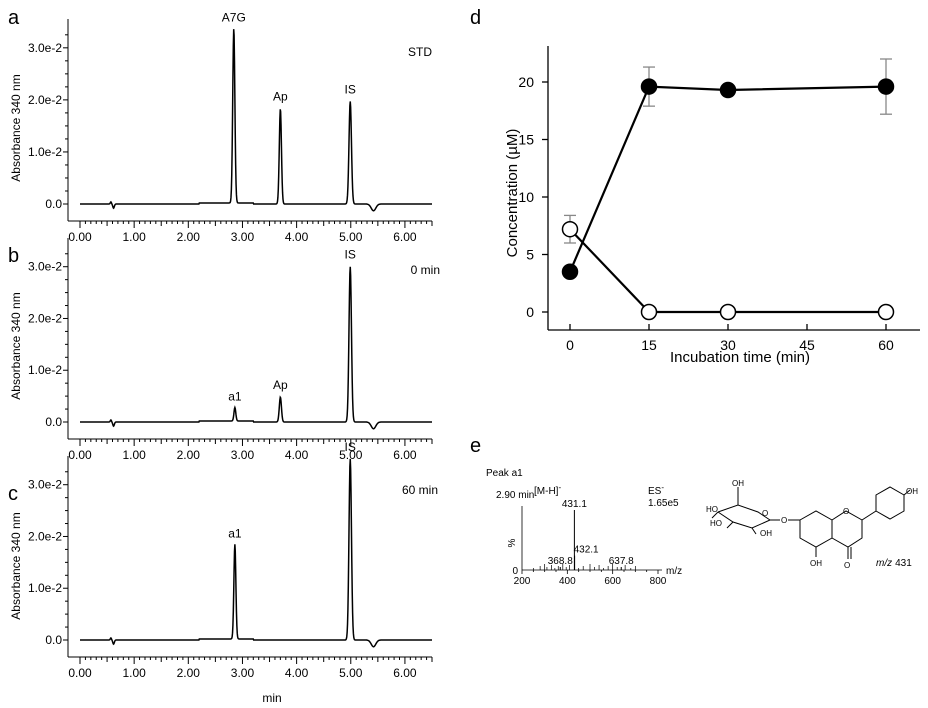 The image size is (928, 708). I want to click on ms-title: Peak a1, so click(504, 473).